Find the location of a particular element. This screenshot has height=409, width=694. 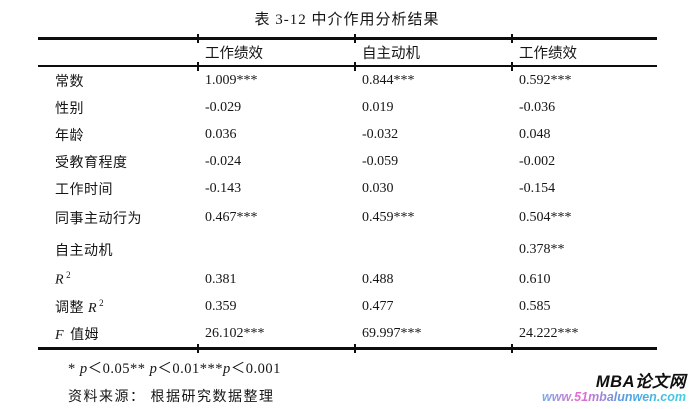

cell-value: 1.009*** is located at coordinates (231, 80).